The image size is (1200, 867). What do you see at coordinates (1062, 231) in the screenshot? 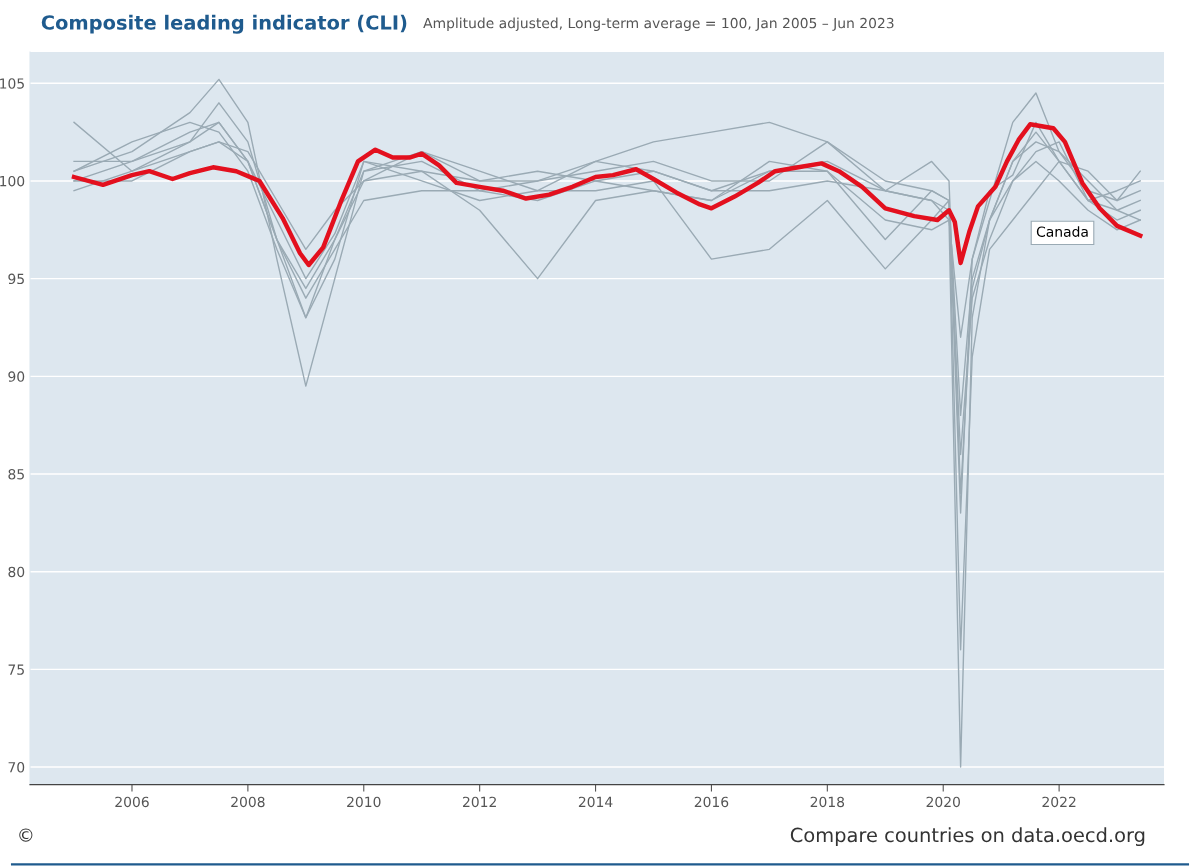
I see `series-label: Canada` at bounding box center [1062, 231].